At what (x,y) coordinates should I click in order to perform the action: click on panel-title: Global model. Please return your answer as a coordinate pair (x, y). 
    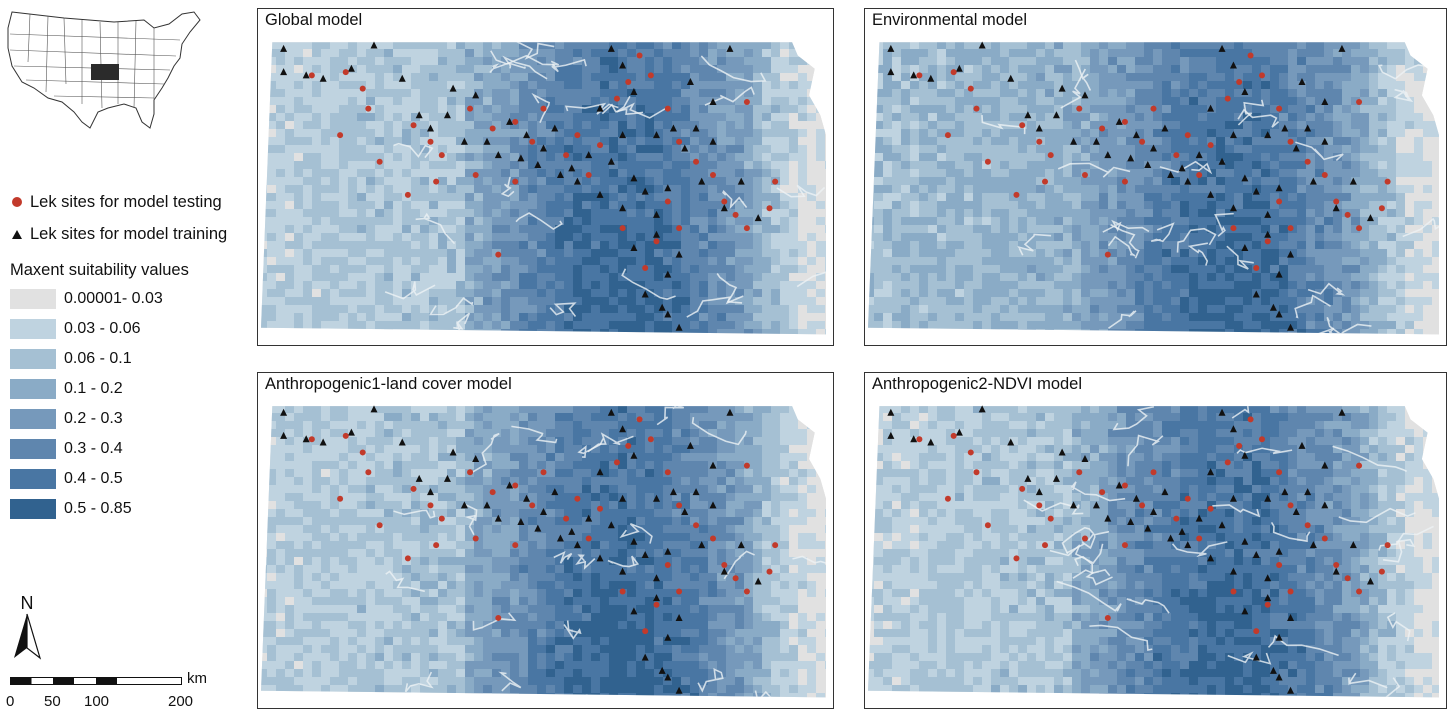
    Looking at the image, I should click on (314, 20).